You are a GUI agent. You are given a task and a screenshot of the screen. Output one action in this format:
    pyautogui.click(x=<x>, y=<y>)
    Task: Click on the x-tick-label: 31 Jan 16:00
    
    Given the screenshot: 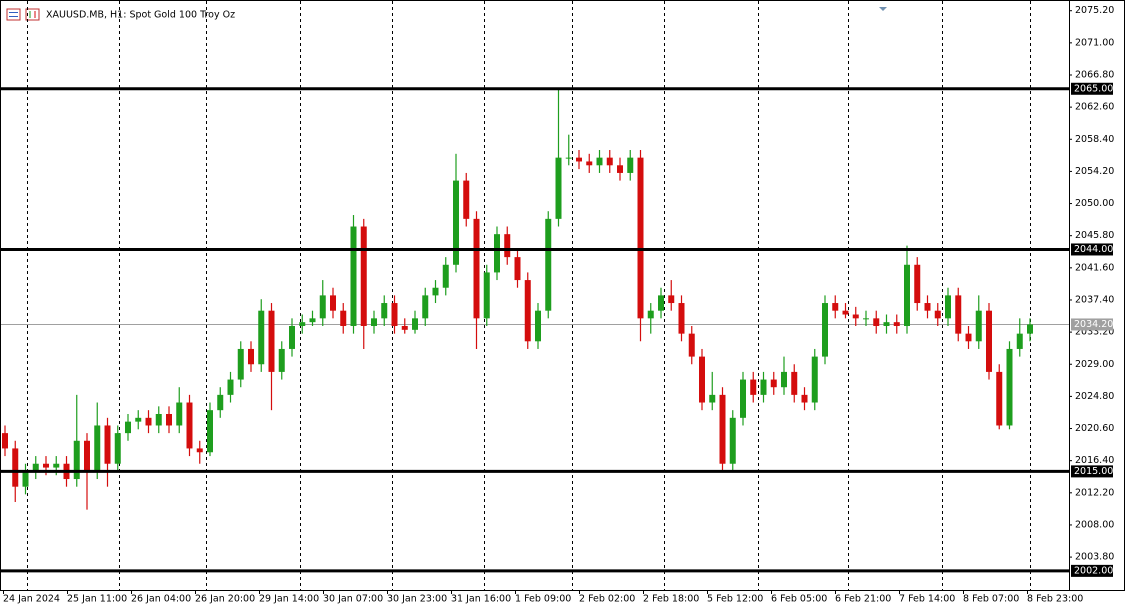 What is the action you would take?
    pyautogui.click(x=481, y=599)
    